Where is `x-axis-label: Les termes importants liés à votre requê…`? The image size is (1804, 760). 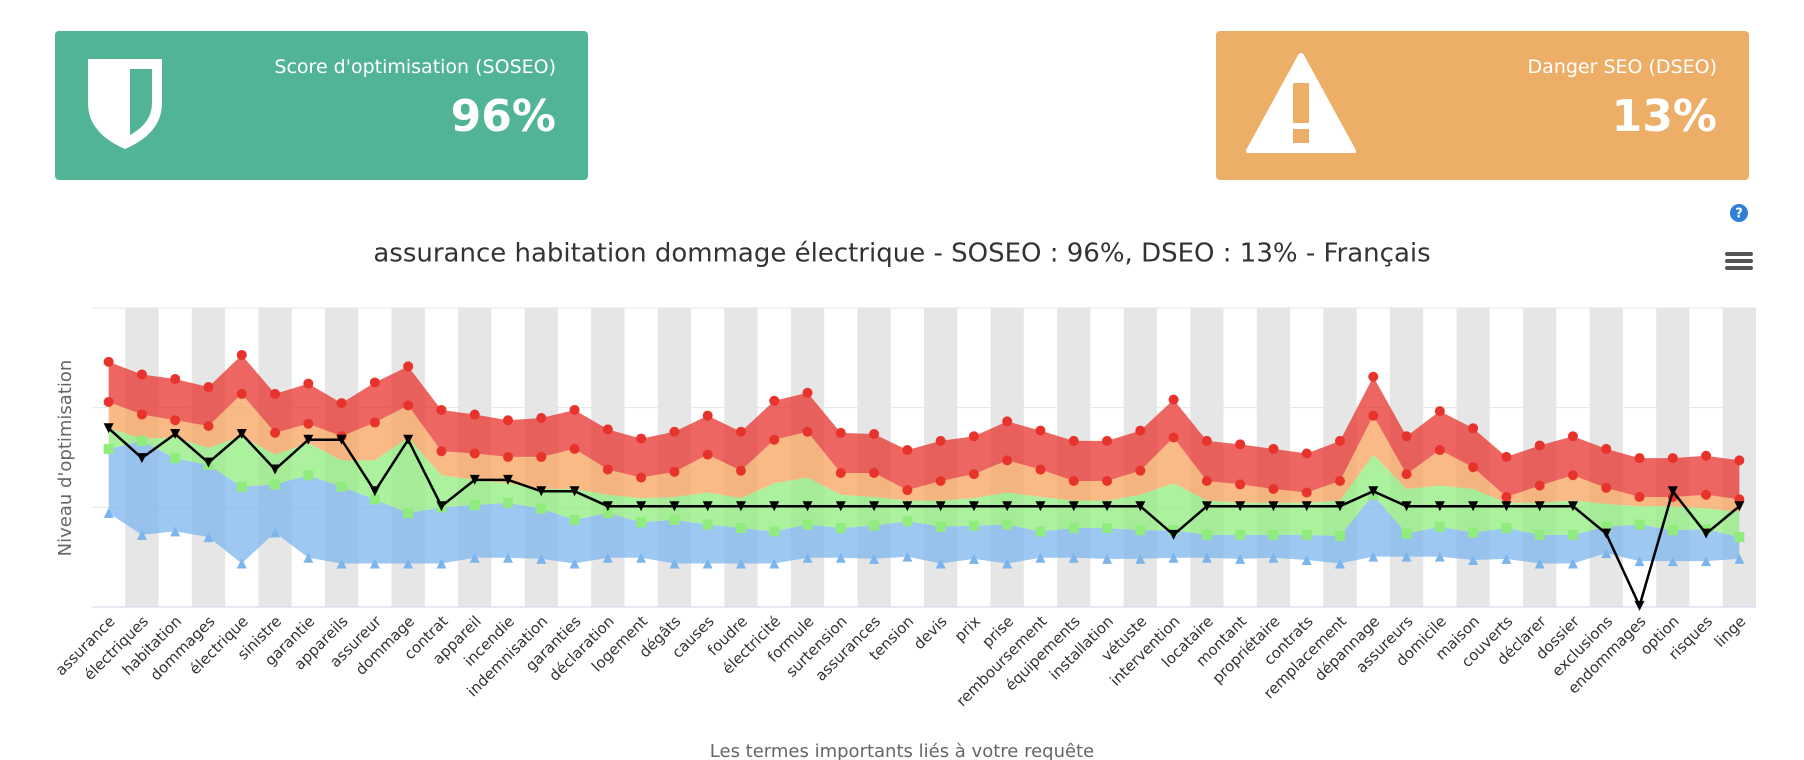
x-axis-label: Les termes importants liés à votre requê… is located at coordinates (902, 750).